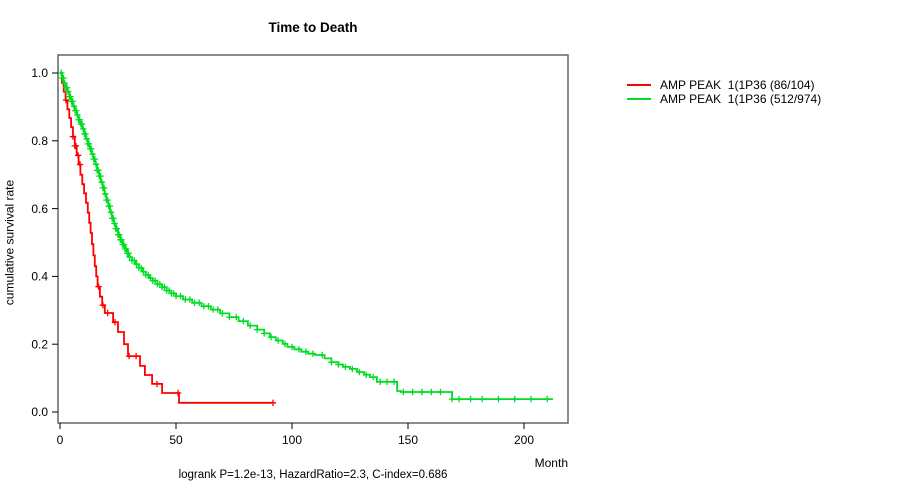  I want to click on x-axis-label: Month, so click(551, 463).